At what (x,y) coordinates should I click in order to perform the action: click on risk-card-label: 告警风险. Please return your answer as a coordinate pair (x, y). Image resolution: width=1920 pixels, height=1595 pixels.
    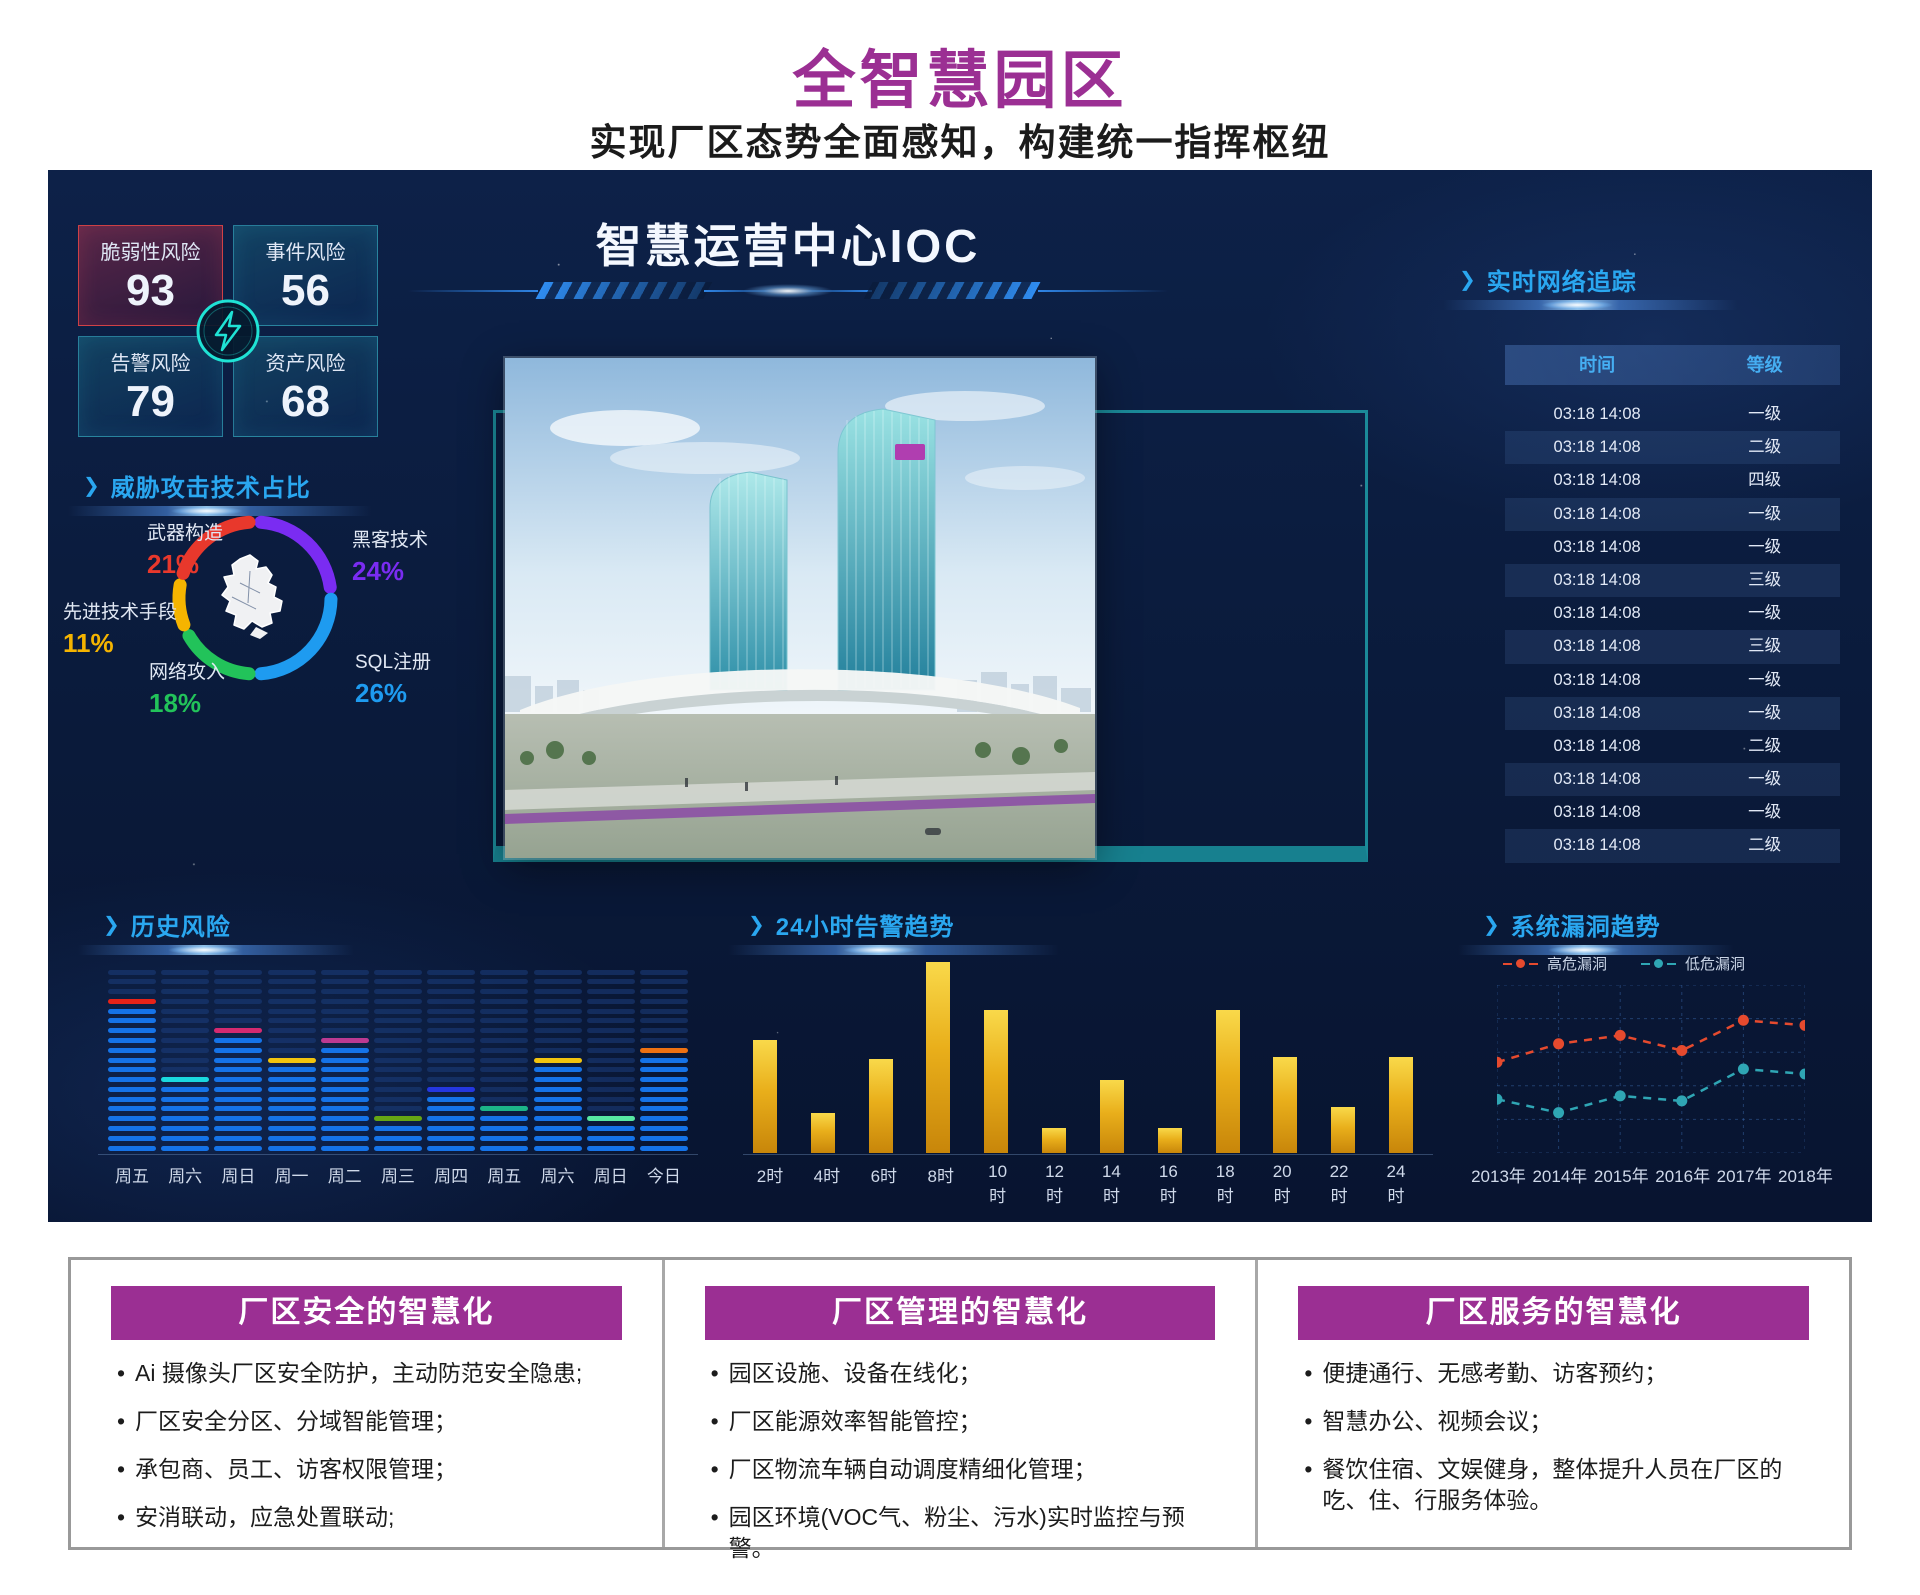
    Looking at the image, I should click on (150, 363).